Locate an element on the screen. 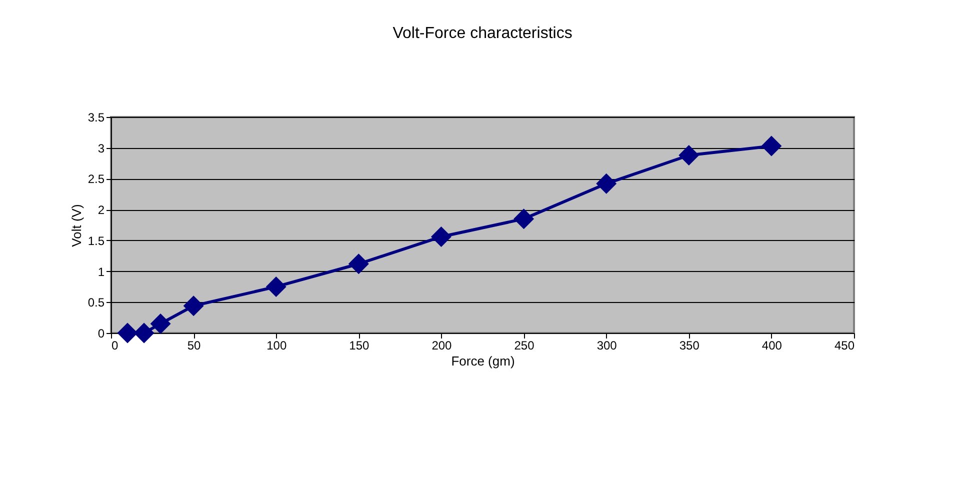  x-tick-label: 150 is located at coordinates (359, 345).